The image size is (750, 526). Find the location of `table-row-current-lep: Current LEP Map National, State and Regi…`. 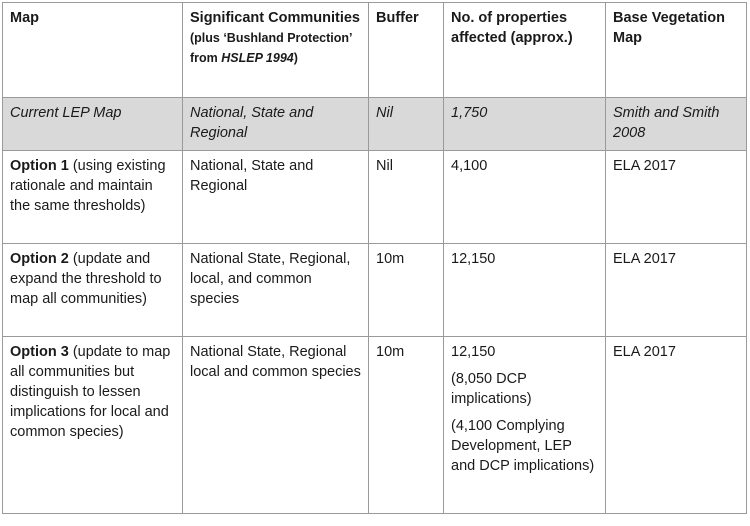

table-row-current-lep: Current LEP Map National, State and Regi… is located at coordinates (374, 124).